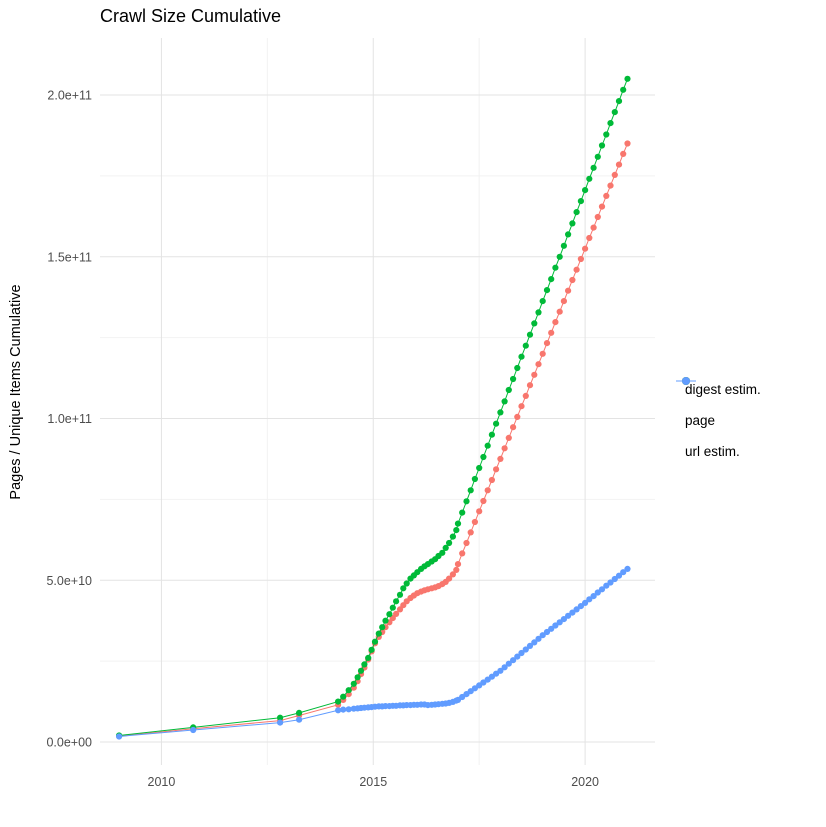 Image resolution: width=826 pixels, height=827 pixels. Describe the element at coordinates (191, 16) in the screenshot. I see `chart-title: Crawl Size Cumulative` at that location.